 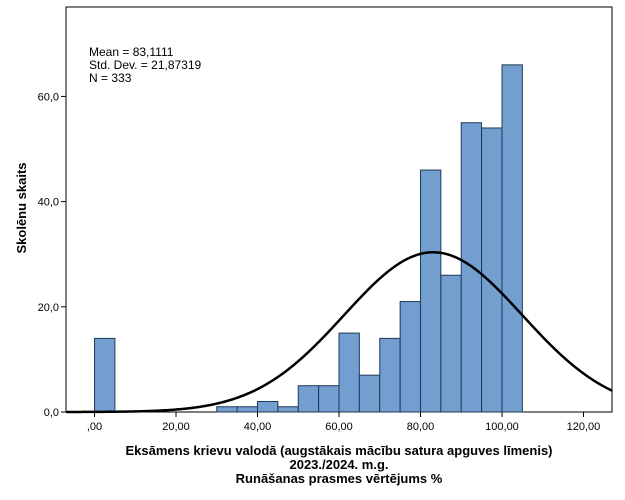 What do you see at coordinates (48, 308) in the screenshot?
I see `y-tick-label: 20,0` at bounding box center [48, 308].